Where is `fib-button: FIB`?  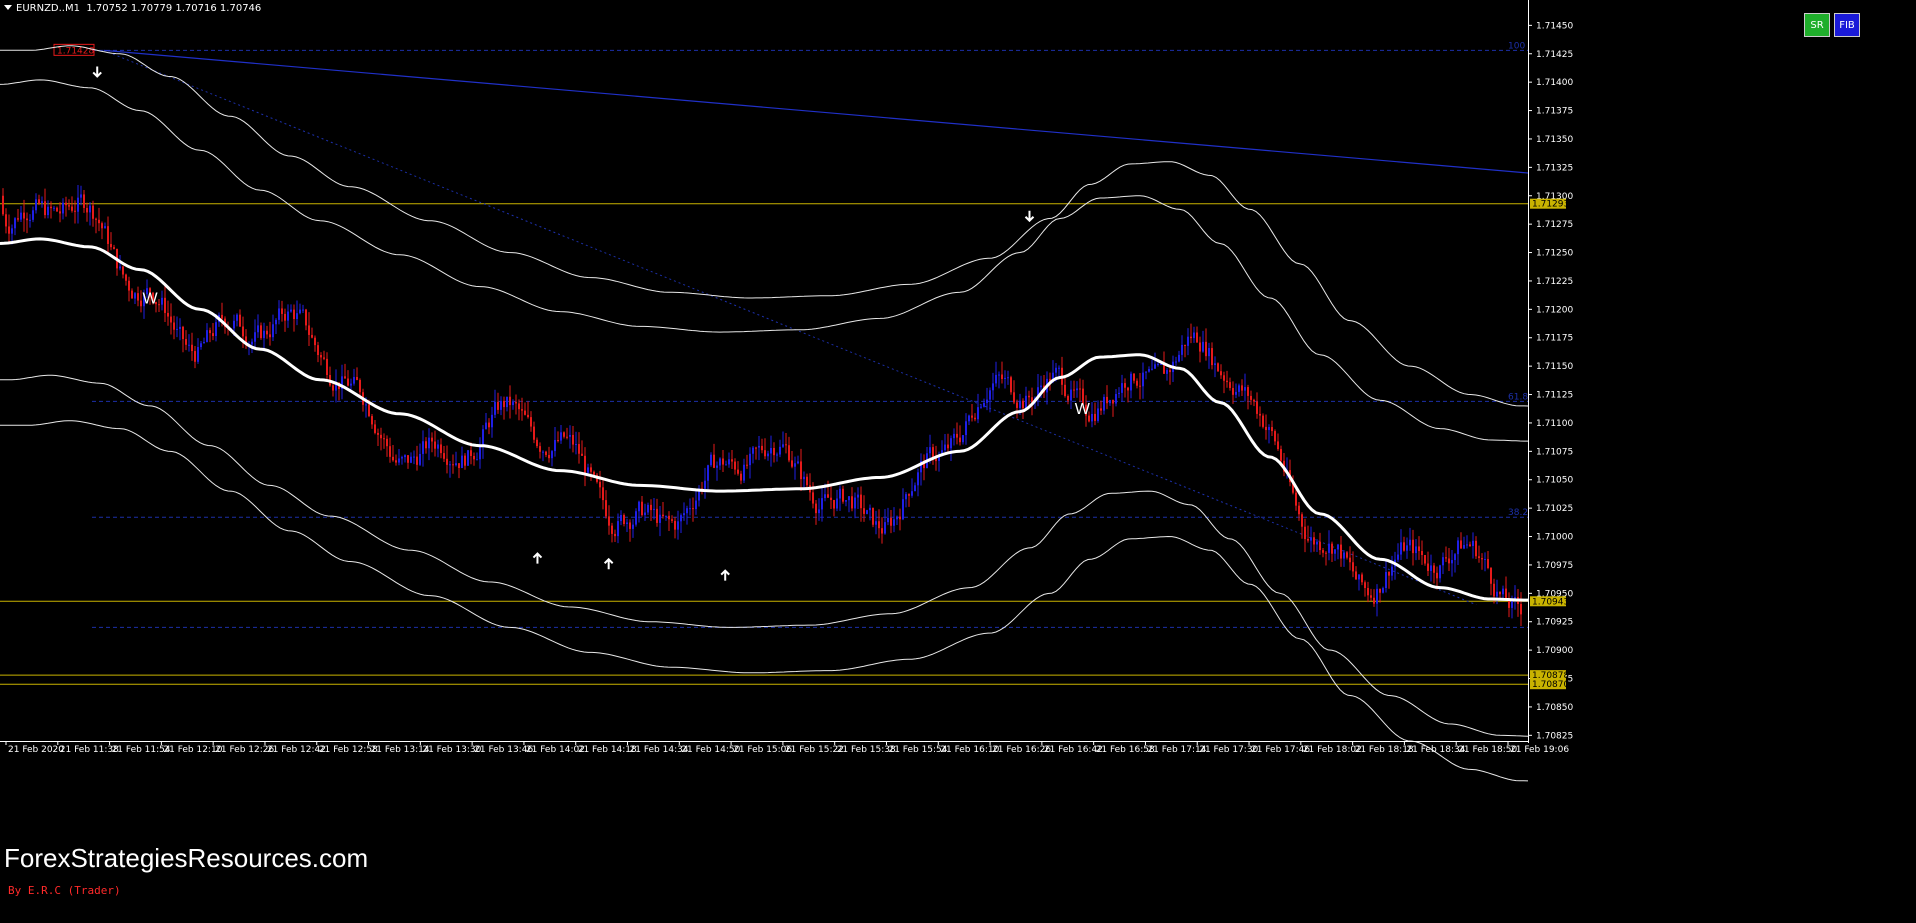
fib-button: FIB is located at coordinates (1847, 25).